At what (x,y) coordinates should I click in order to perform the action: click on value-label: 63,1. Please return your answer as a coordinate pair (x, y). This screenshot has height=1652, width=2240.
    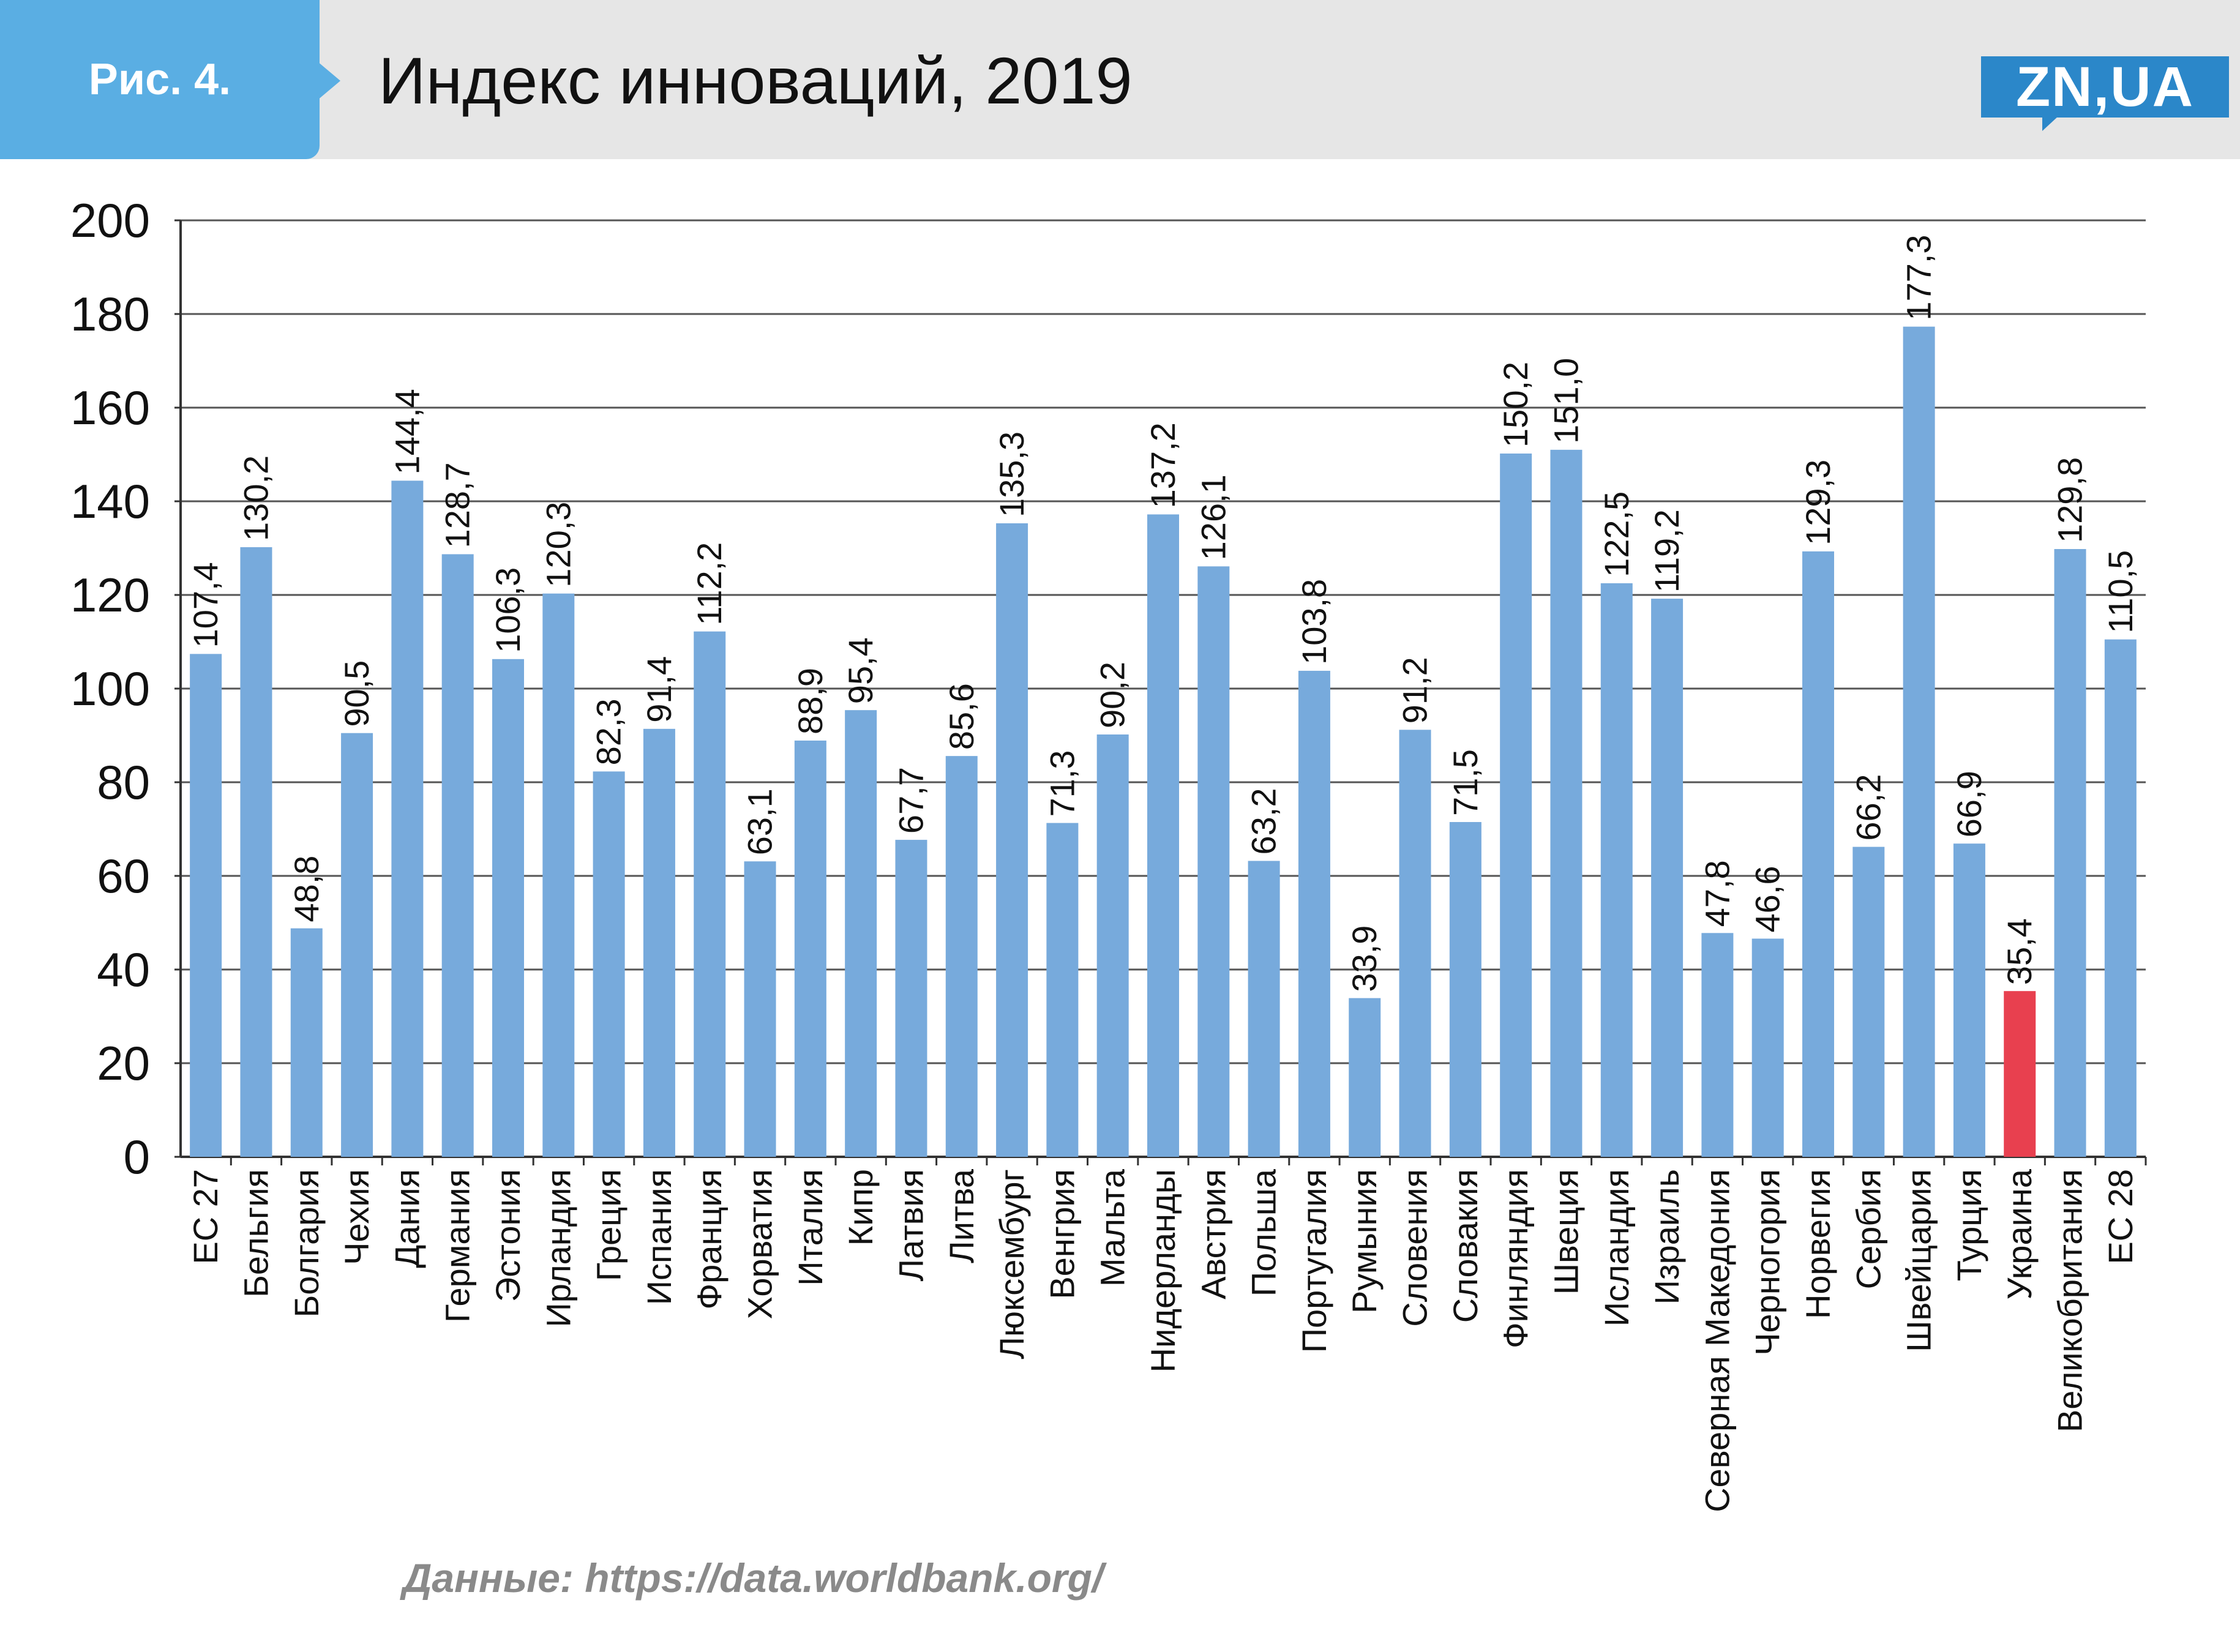
    Looking at the image, I should click on (760, 821).